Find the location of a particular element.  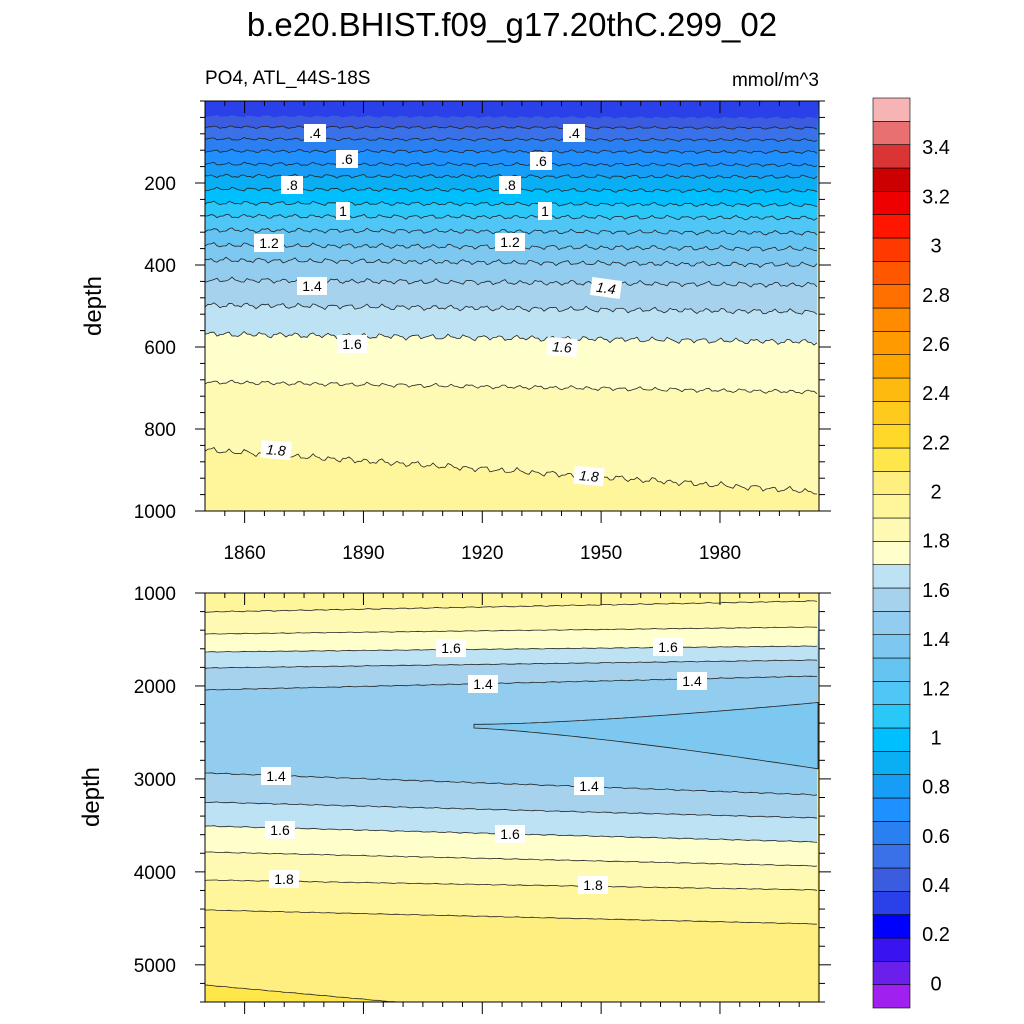

y-tick-label: 800 is located at coordinates (160, 430).